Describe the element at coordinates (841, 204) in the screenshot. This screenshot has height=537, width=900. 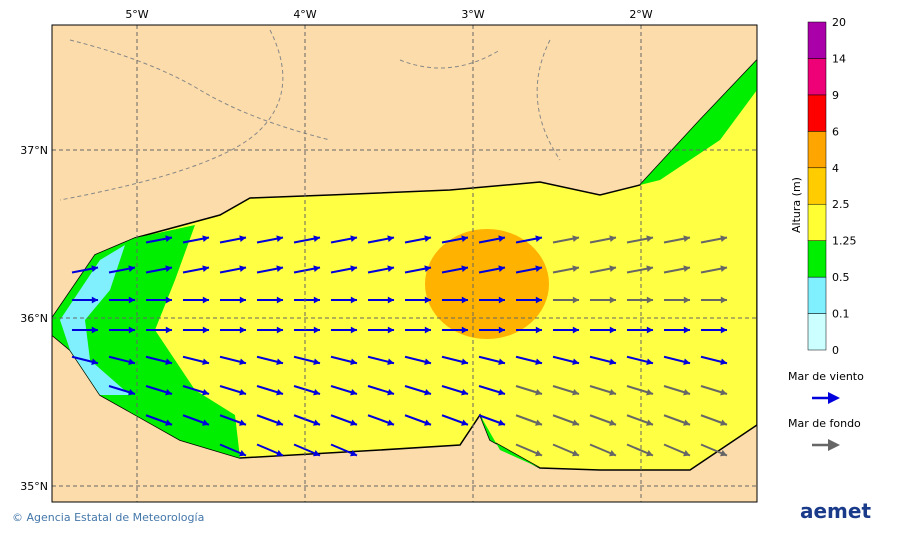
I see `colorbar-label: 2.5` at that location.